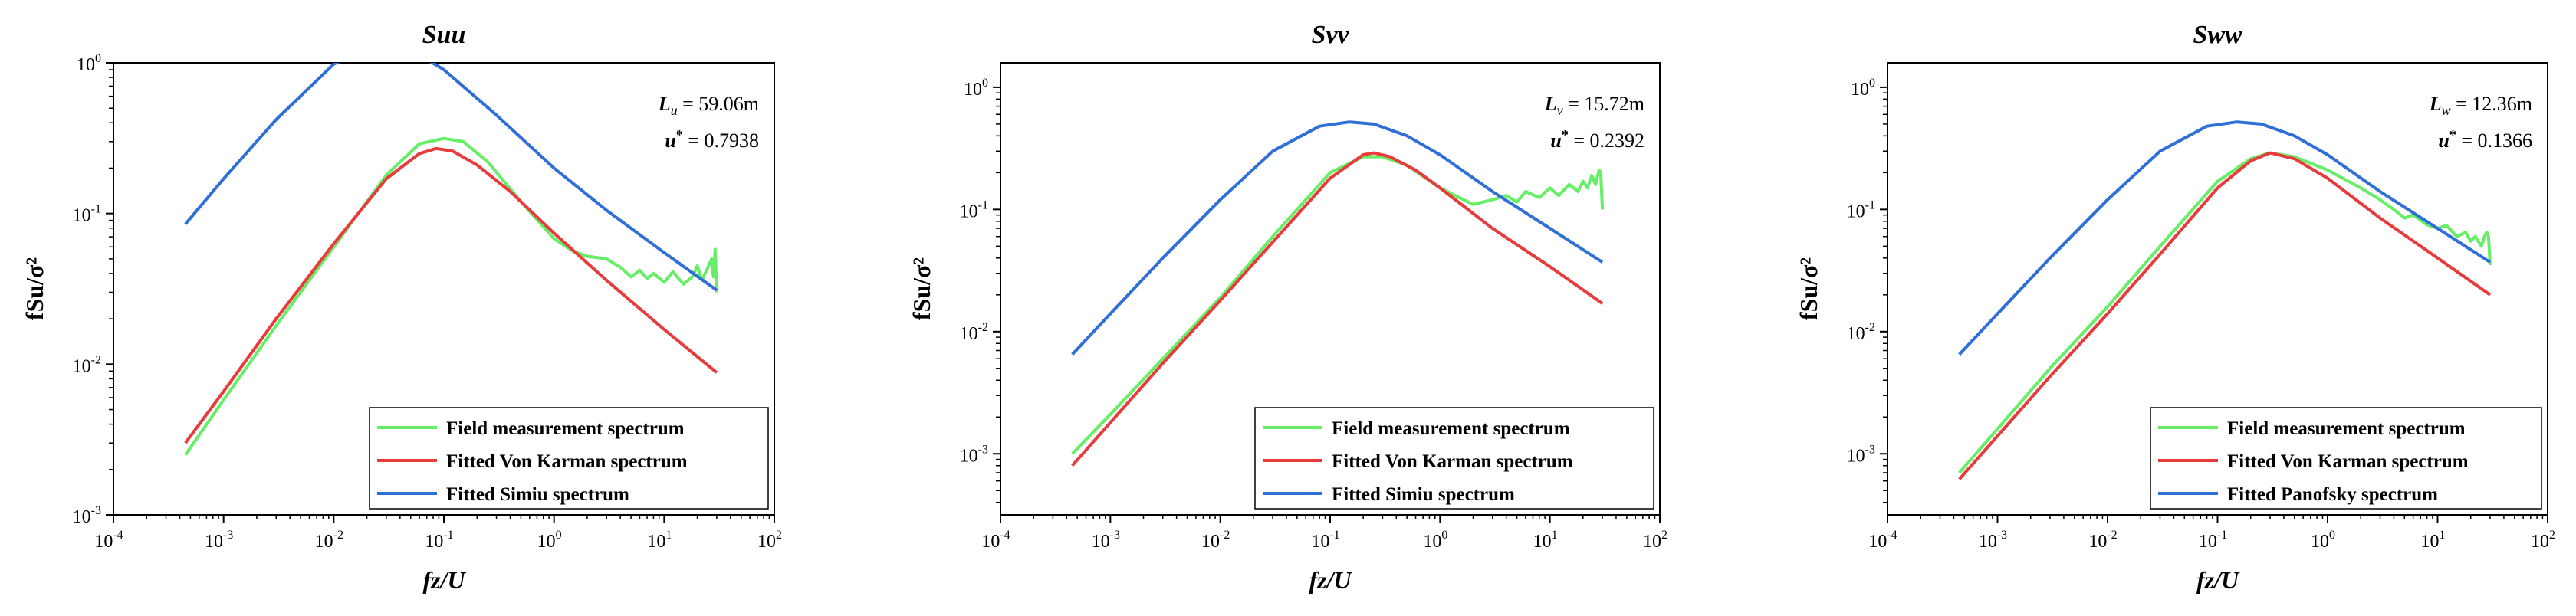 The width and height of the screenshot is (2576, 616). What do you see at coordinates (565, 428) in the screenshot?
I see `legend-label-0: Field measurement spectrum` at bounding box center [565, 428].